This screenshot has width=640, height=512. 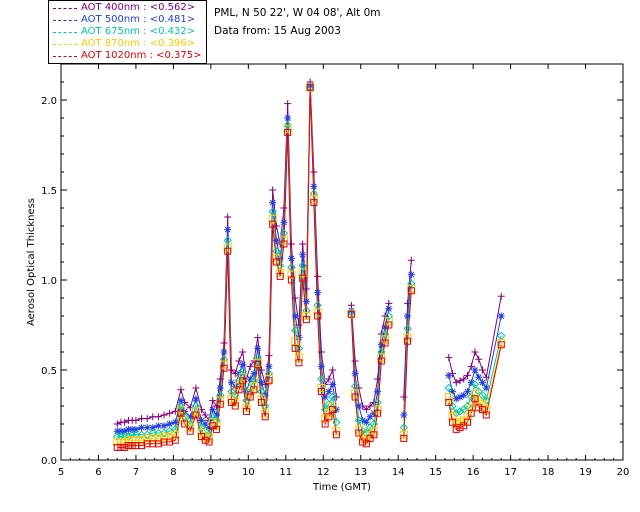 What do you see at coordinates (49, 101) in the screenshot?
I see `y-tick-label: 2.0` at bounding box center [49, 101].